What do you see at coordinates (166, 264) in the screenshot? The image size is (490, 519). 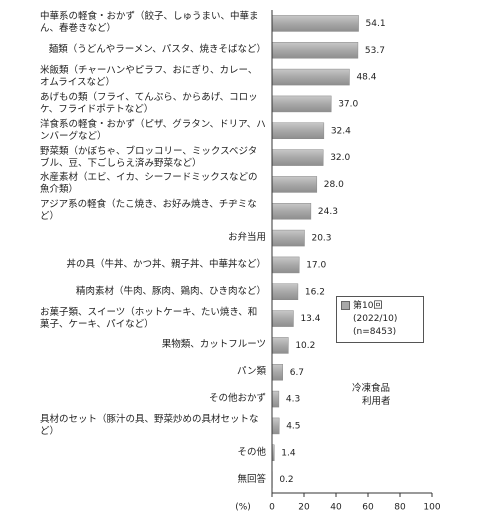 I see `category-text: 丼の具（牛丼、かつ丼、親子丼、中華丼など）` at bounding box center [166, 264].